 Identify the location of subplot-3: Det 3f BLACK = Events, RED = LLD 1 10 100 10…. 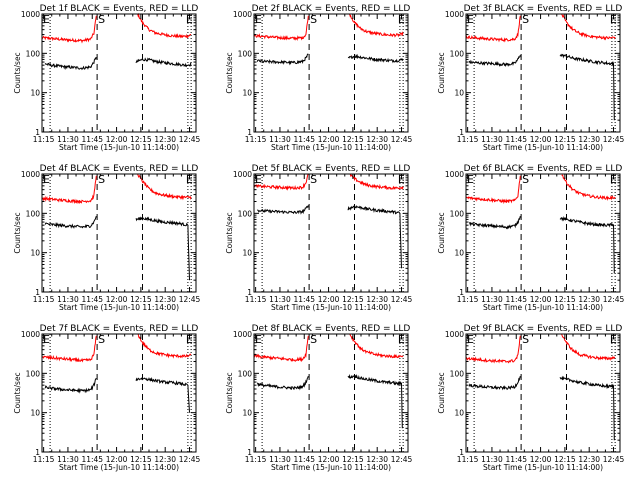
(531, 78).